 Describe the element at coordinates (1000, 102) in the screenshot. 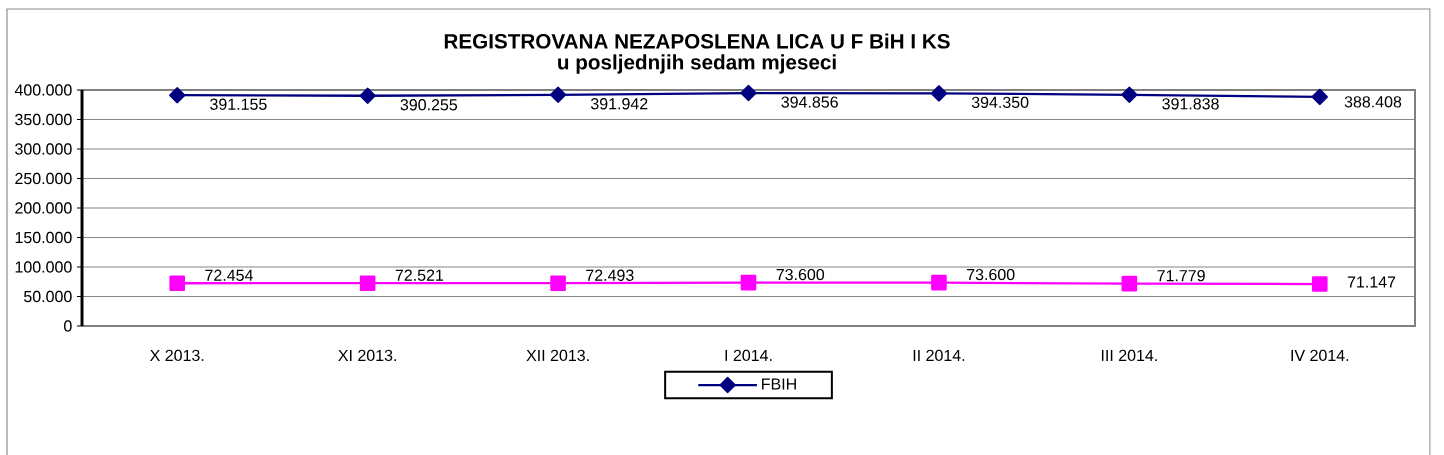

I see `data-label: 394.350` at that location.